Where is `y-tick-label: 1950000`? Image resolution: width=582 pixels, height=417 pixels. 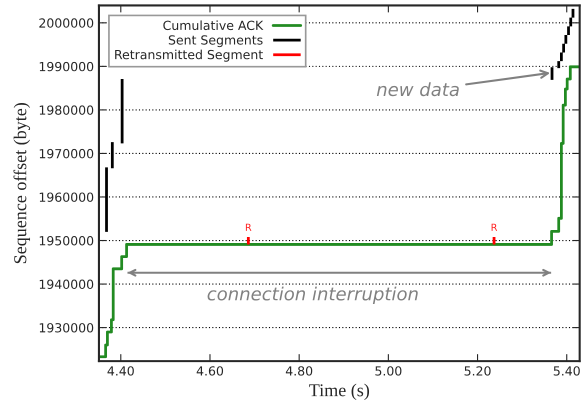 y-tick-label: 1950000 is located at coordinates (67, 241).